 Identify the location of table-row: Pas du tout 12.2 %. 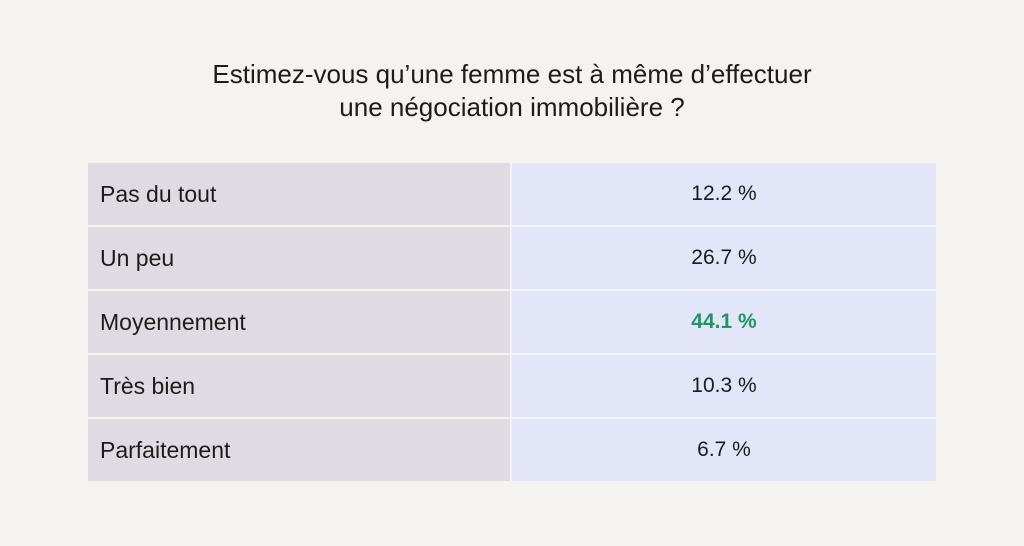
(512, 194).